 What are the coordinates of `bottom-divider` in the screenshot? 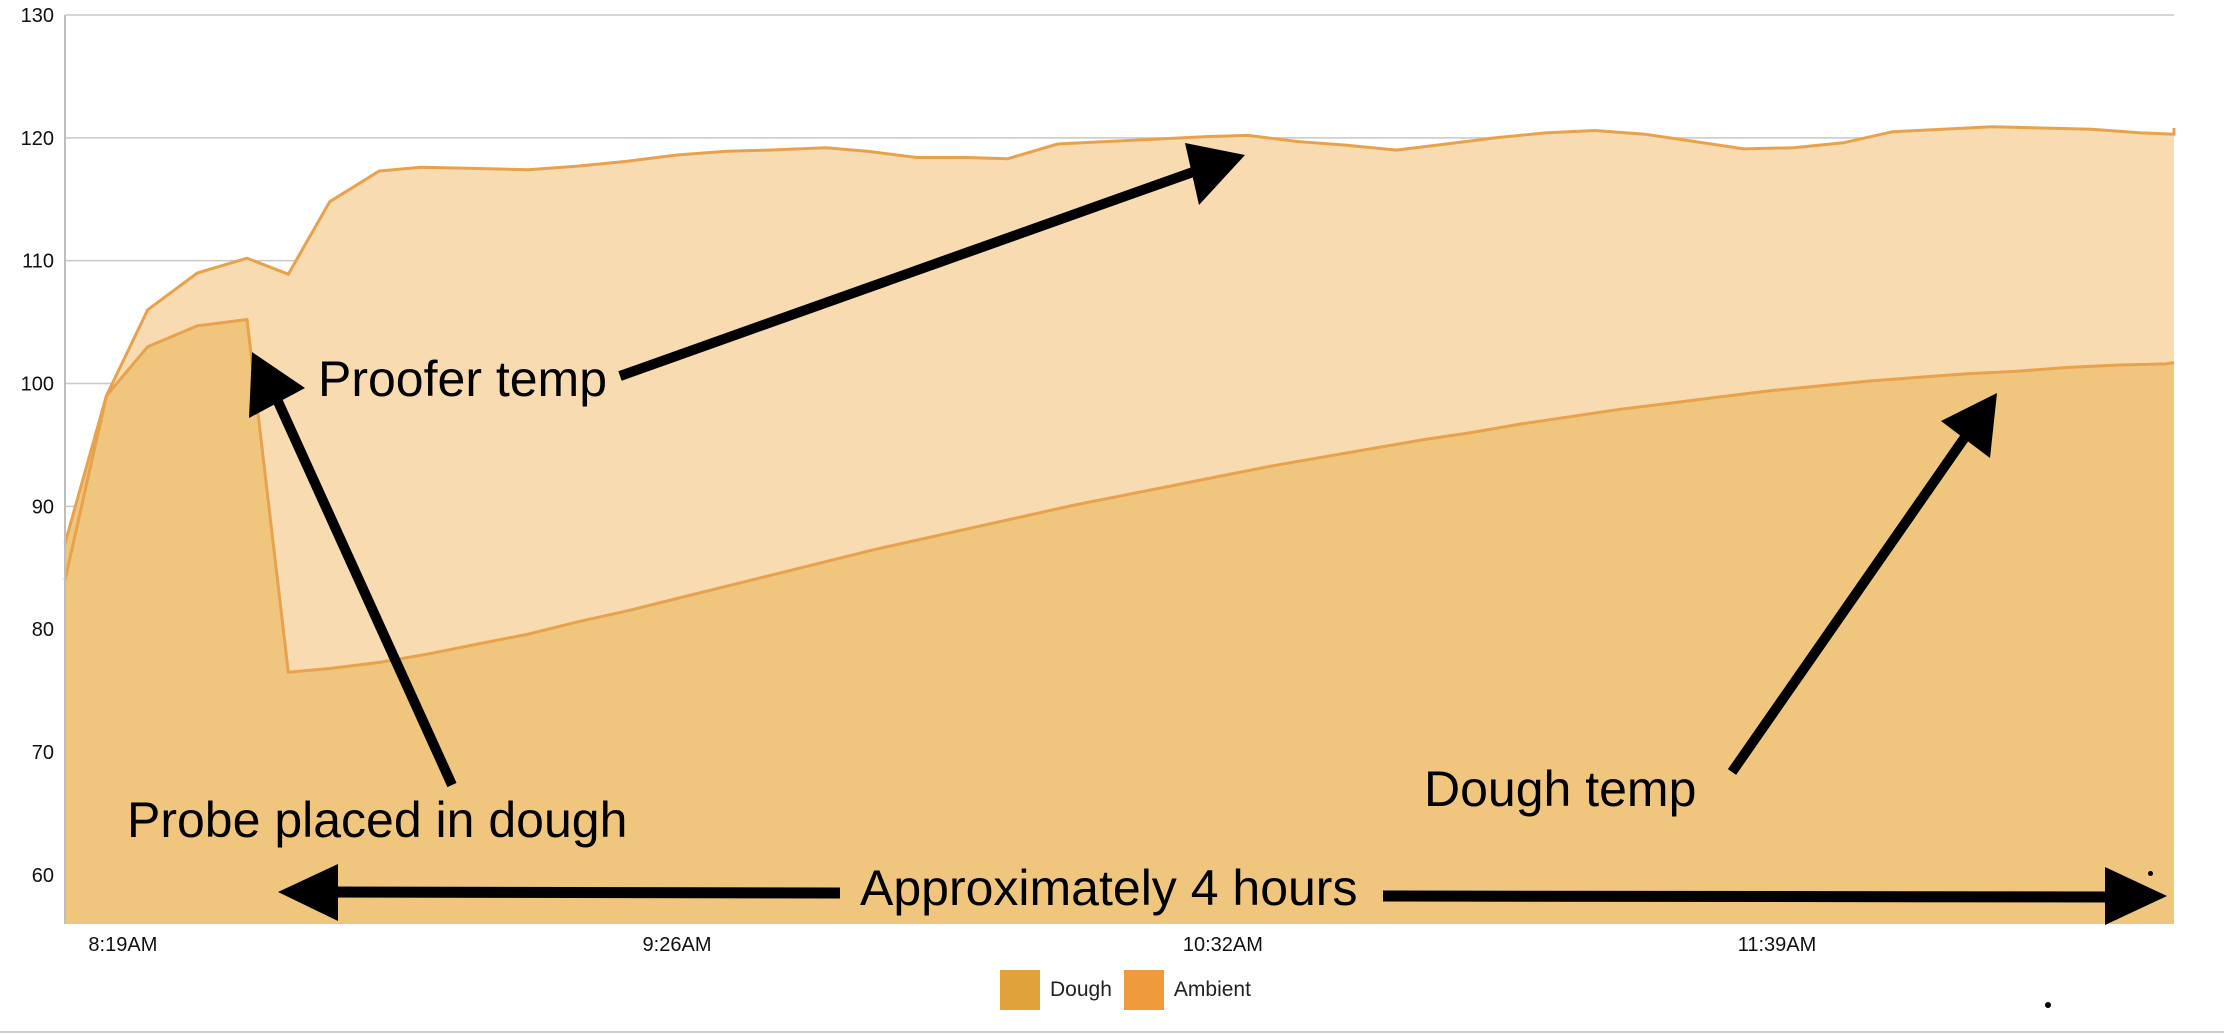 It's located at (1112, 1032).